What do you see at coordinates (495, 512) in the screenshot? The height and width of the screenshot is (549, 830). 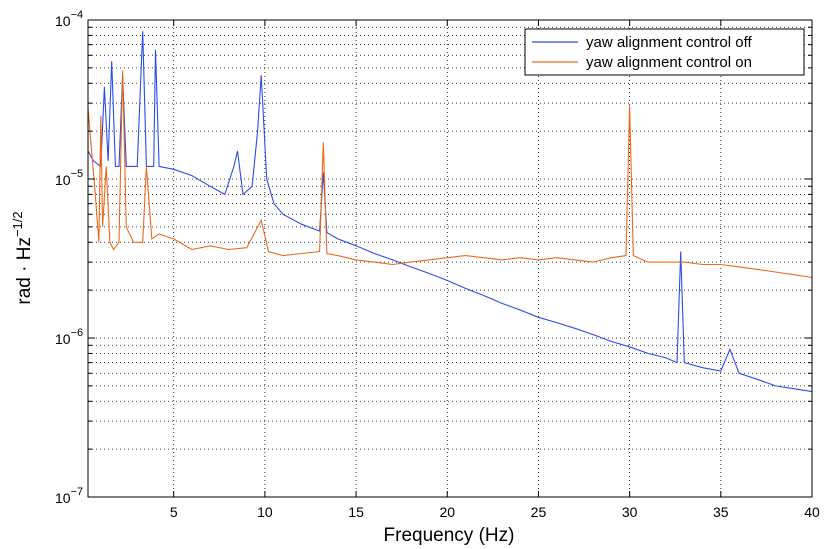 I see `x-tick-labels: 5 10 15 20 25 30 35 40` at bounding box center [495, 512].